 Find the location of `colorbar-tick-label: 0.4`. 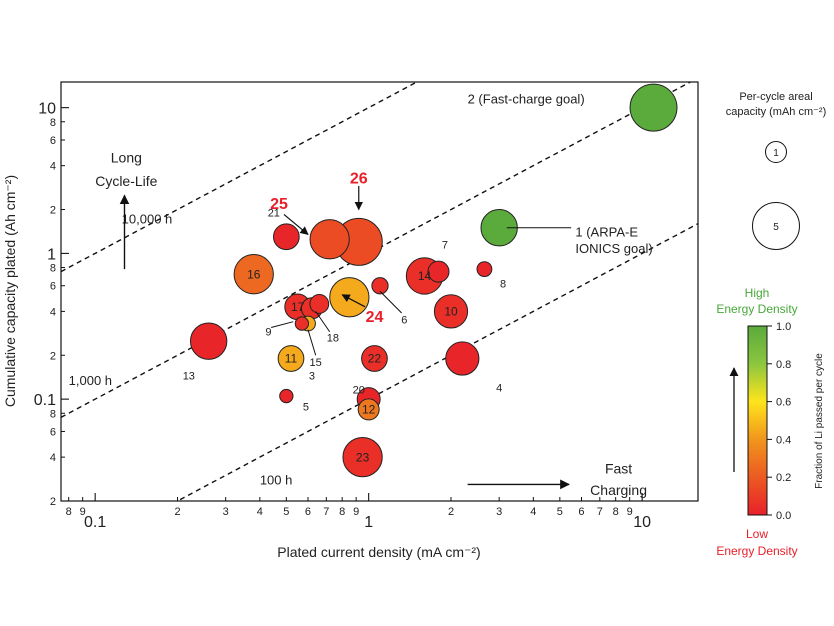

colorbar-tick-label: 0.4 is located at coordinates (783, 440).